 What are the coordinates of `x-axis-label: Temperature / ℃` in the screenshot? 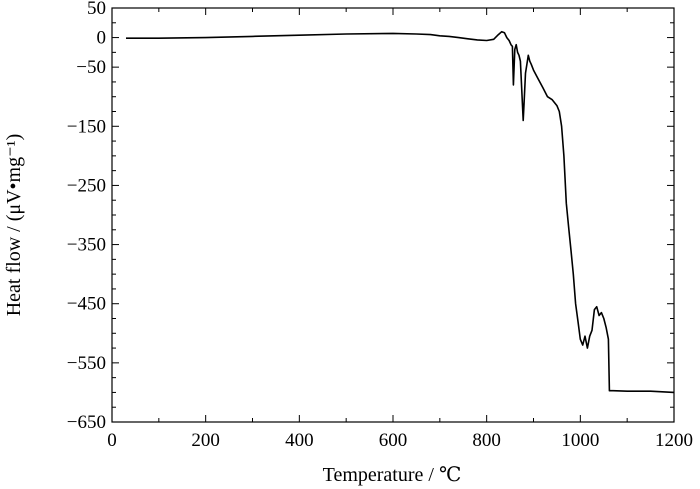 It's located at (392, 475).